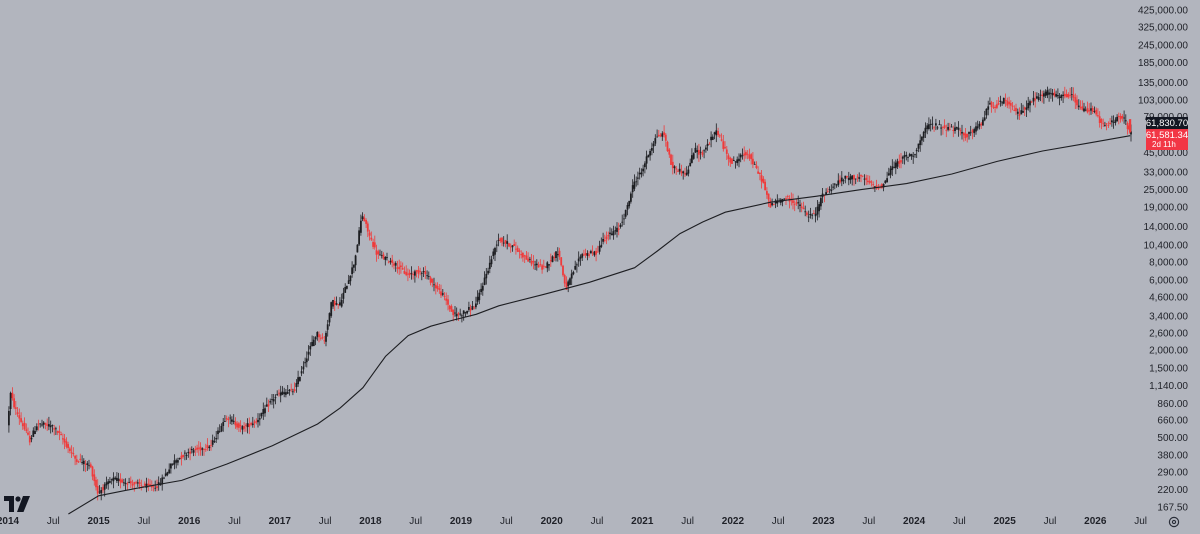  Describe the element at coordinates (1166, 227) in the screenshot. I see `price-tick-label: 14,000.00` at that location.